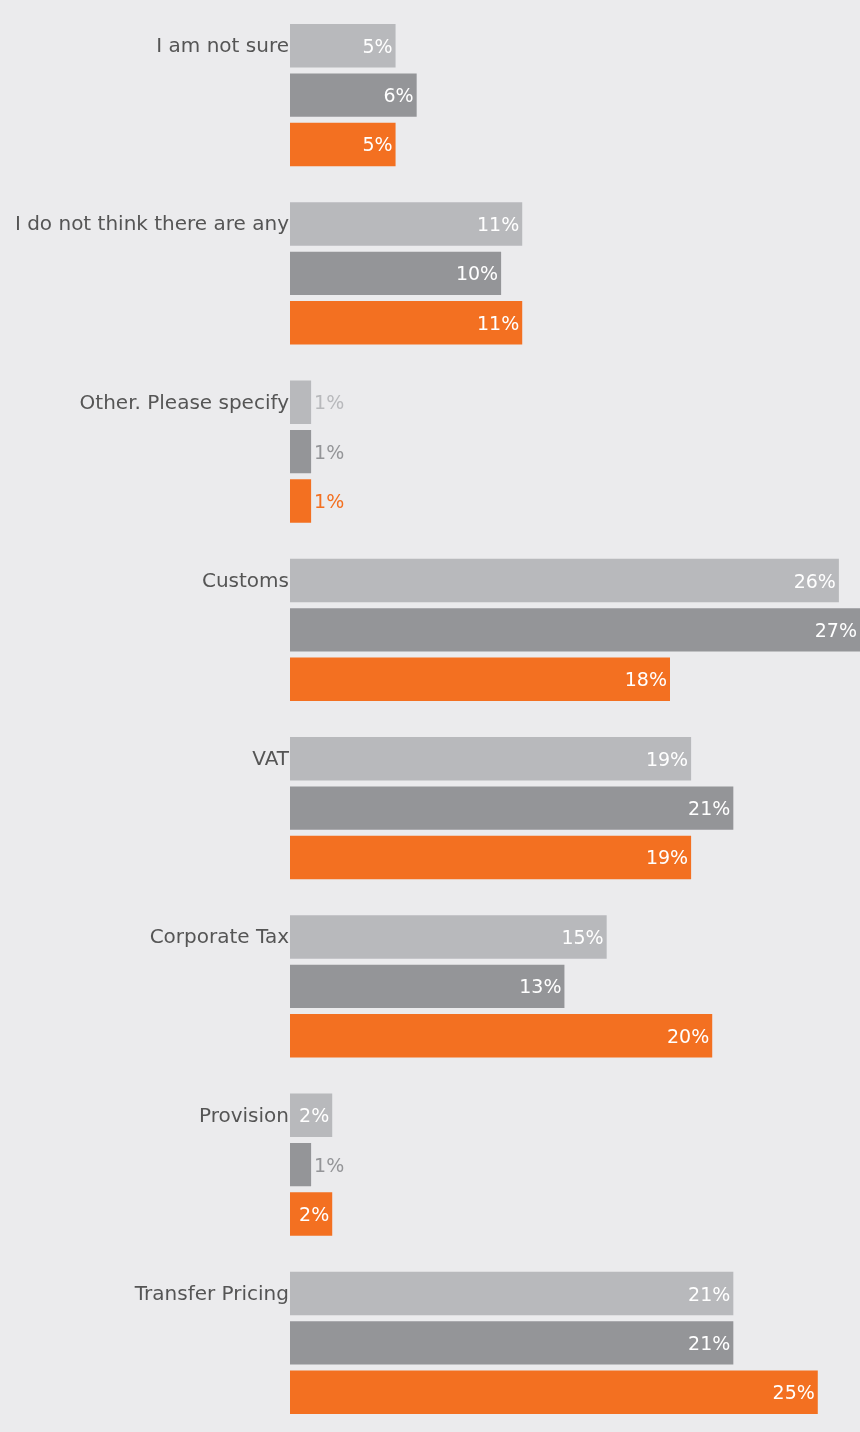 This screenshot has height=1432, width=860. Describe the element at coordinates (582, 937) in the screenshot. I see `data-label: 15%` at that location.